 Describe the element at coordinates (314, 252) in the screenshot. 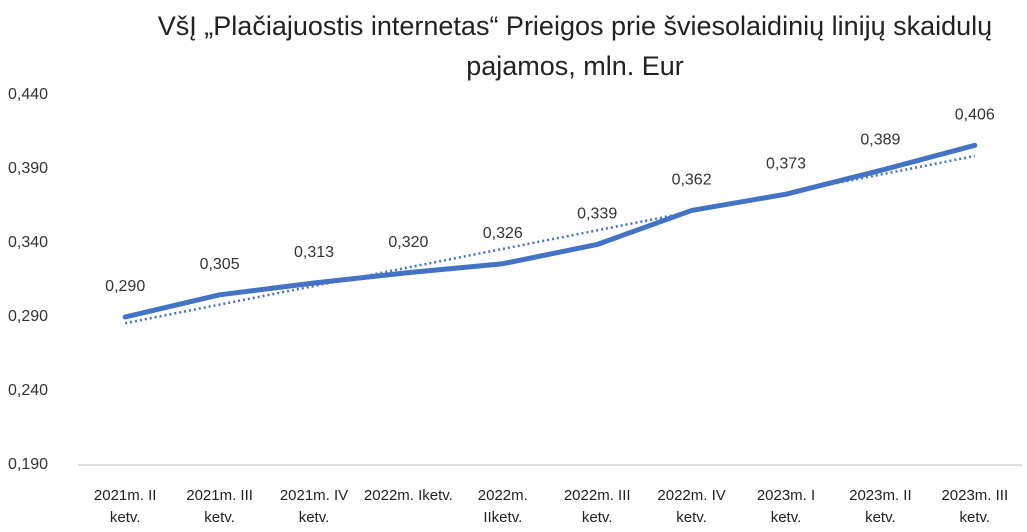

I see `data-label: 0,313` at that location.